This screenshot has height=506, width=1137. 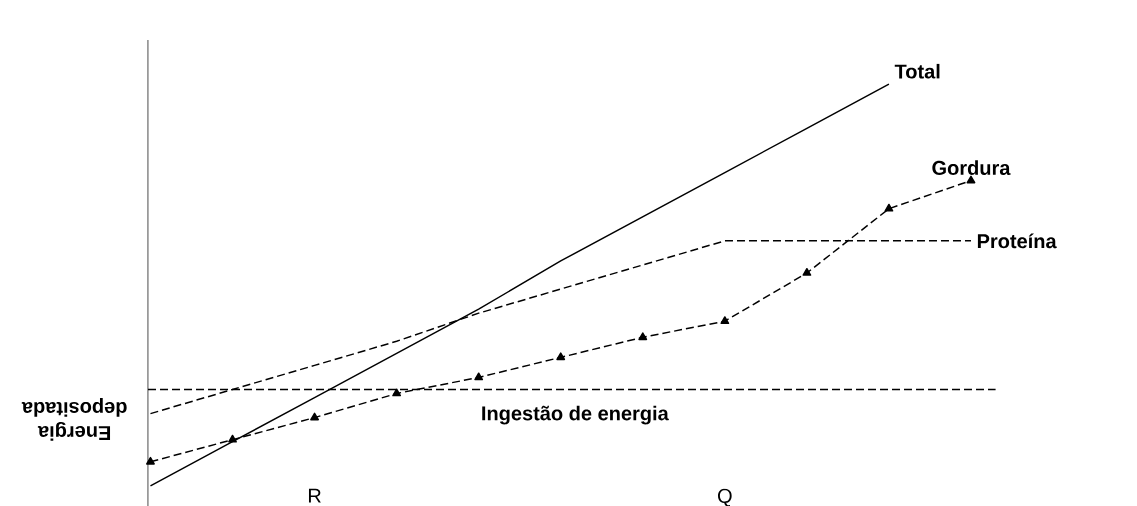 What do you see at coordinates (724, 497) in the screenshot?
I see `x-tick-label: Q` at bounding box center [724, 497].